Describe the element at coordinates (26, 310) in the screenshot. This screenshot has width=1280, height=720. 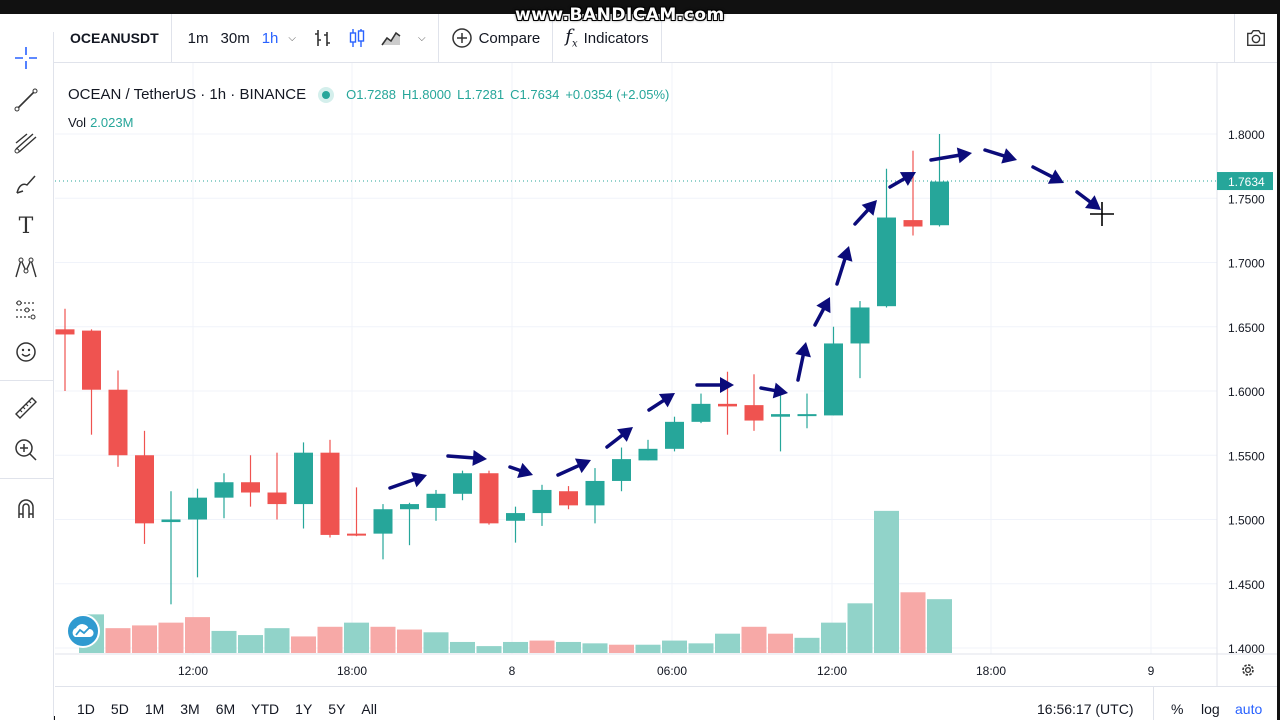
I see `prediction-tool` at that location.